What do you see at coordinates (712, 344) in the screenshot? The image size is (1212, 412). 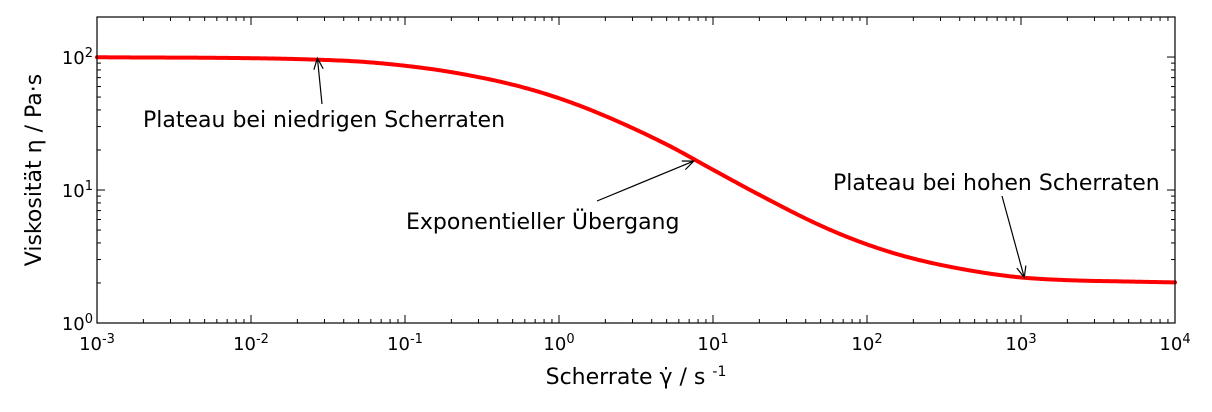 I see `x-tick-label: 10¹` at bounding box center [712, 344].